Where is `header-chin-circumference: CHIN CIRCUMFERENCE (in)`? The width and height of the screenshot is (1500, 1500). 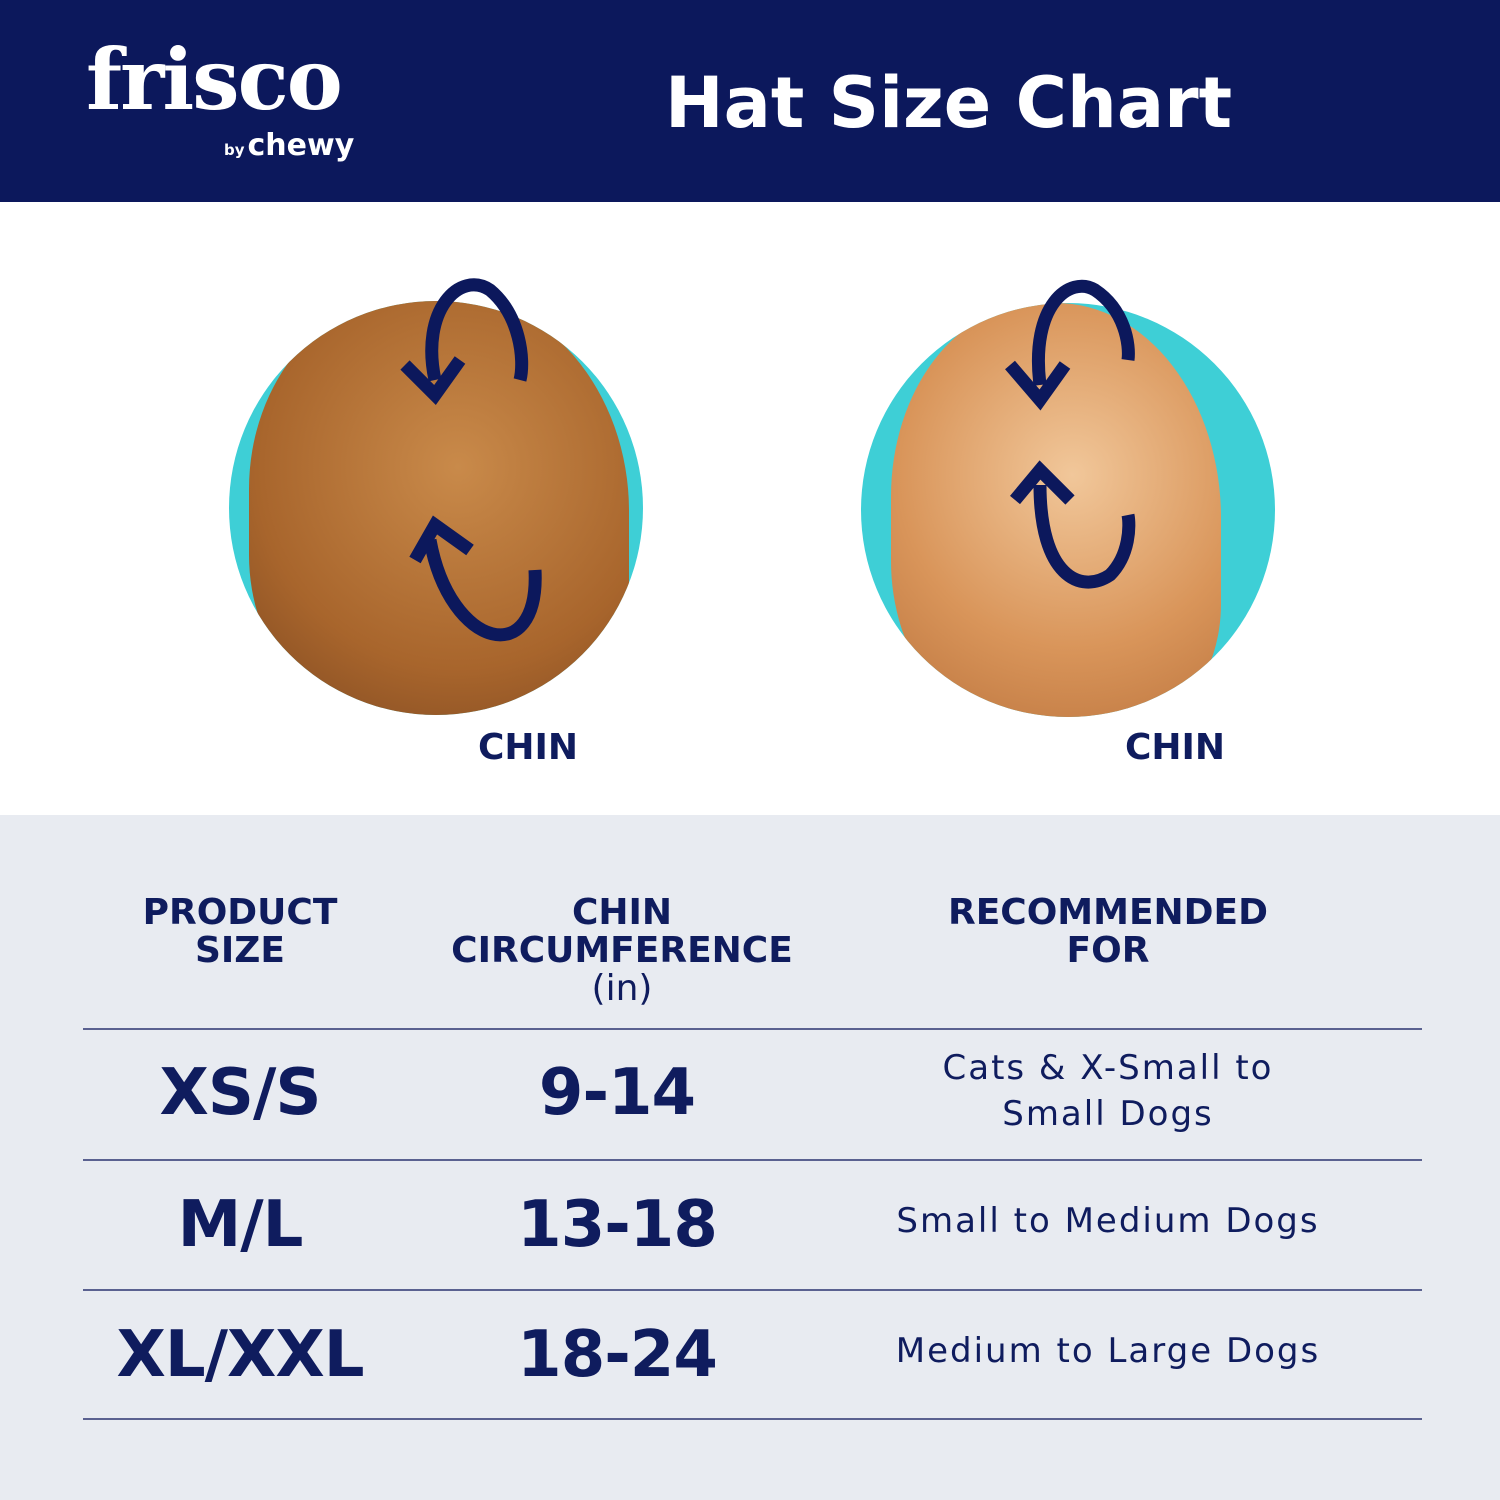 header-chin-circumference: CHIN CIRCUMFERENCE (in) is located at coordinates (622, 950).